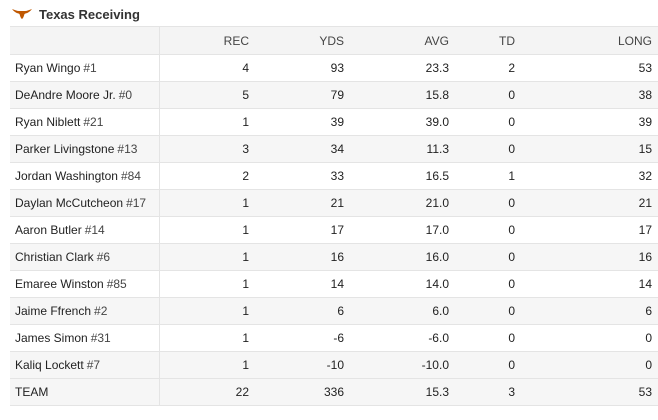 Image resolution: width=658 pixels, height=420 pixels. I want to click on player-number: #7, so click(93, 365).